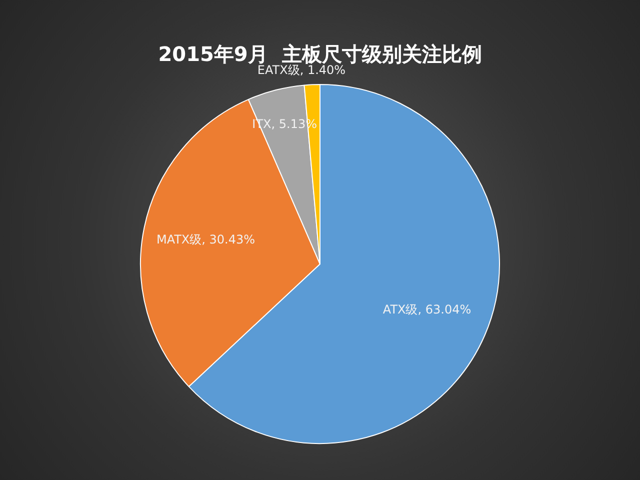 The width and height of the screenshot is (640, 480). Describe the element at coordinates (301, 69) in the screenshot. I see `slice-label: EATX级, 1.40%` at that location.